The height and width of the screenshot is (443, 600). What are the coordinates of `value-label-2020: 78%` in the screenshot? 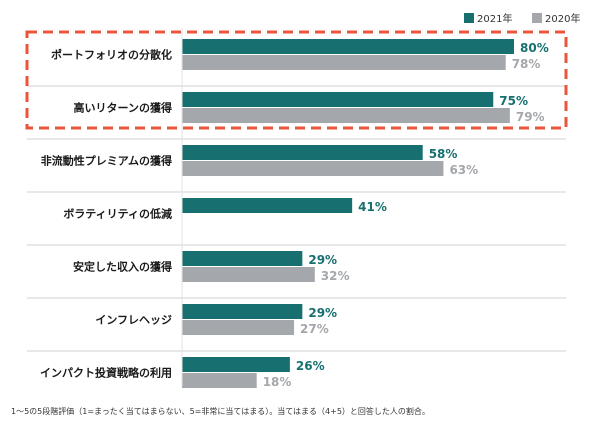 It's located at (526, 64).